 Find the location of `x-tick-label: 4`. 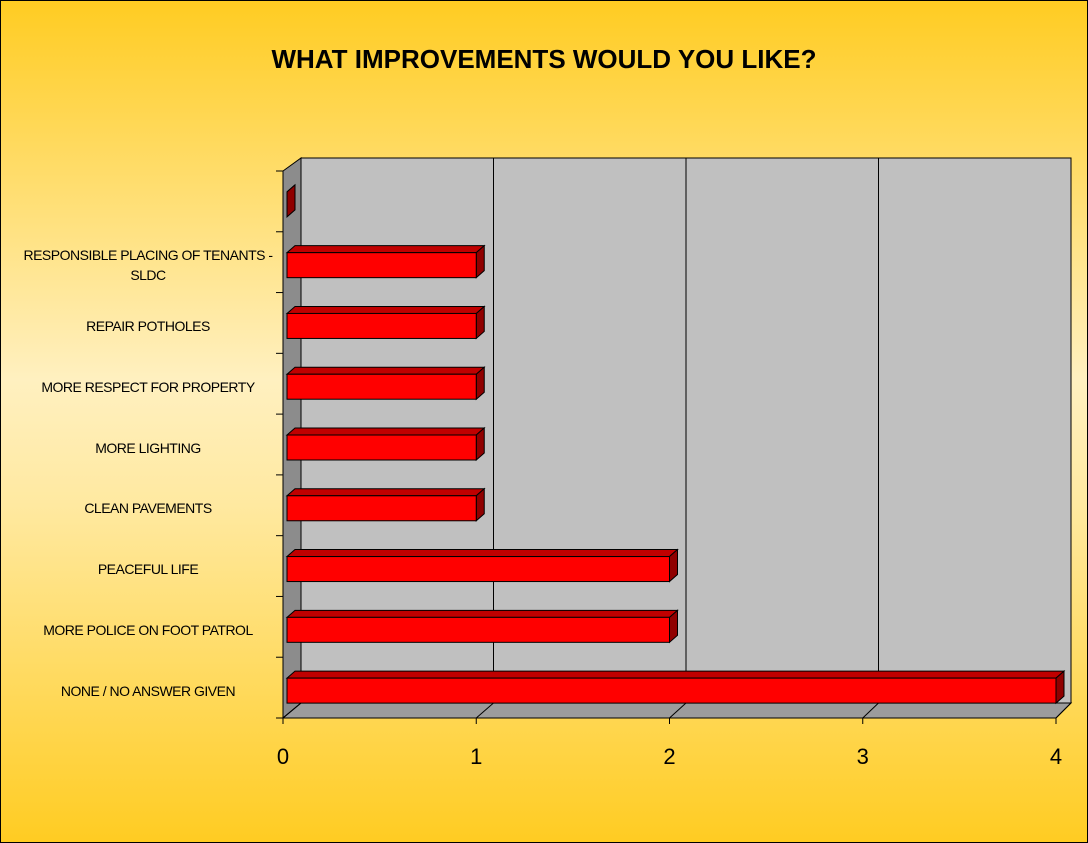

x-tick-label: 4 is located at coordinates (1056, 756).